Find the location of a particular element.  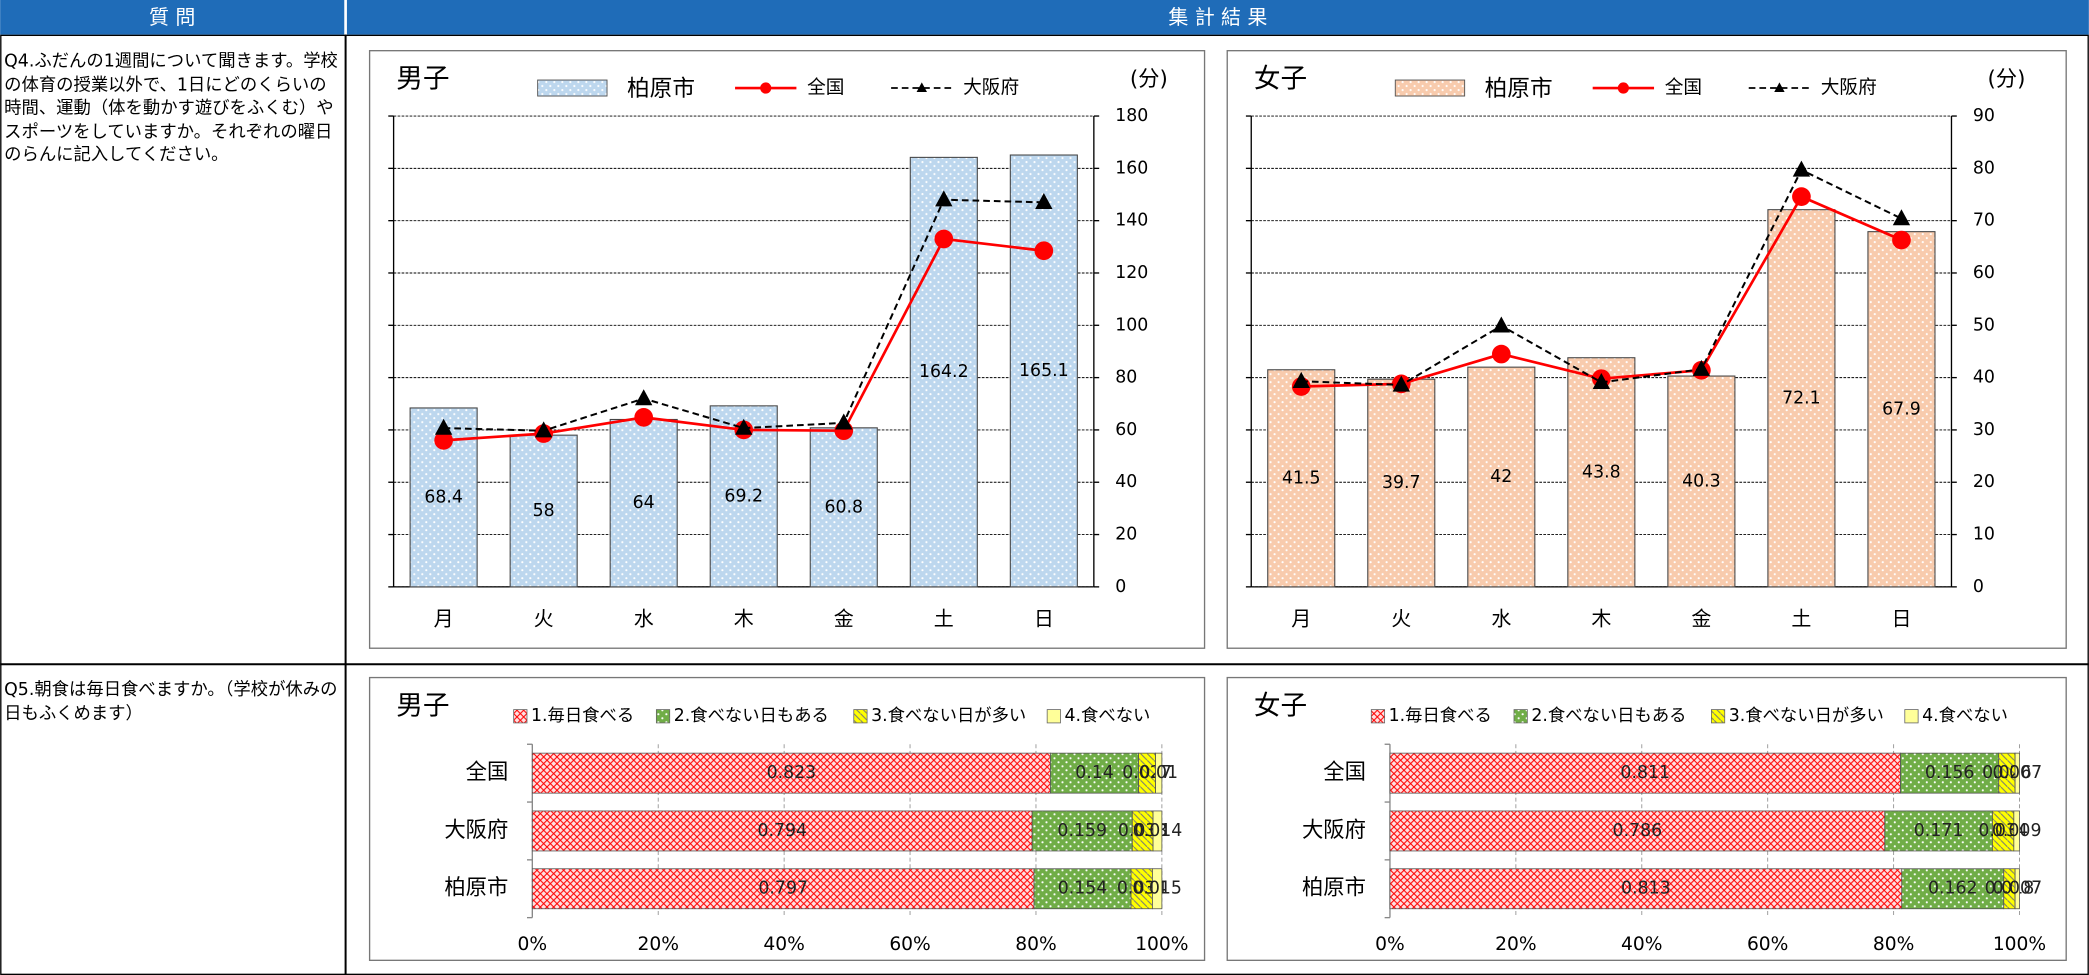

data-label: 0.171 is located at coordinates (1939, 831).